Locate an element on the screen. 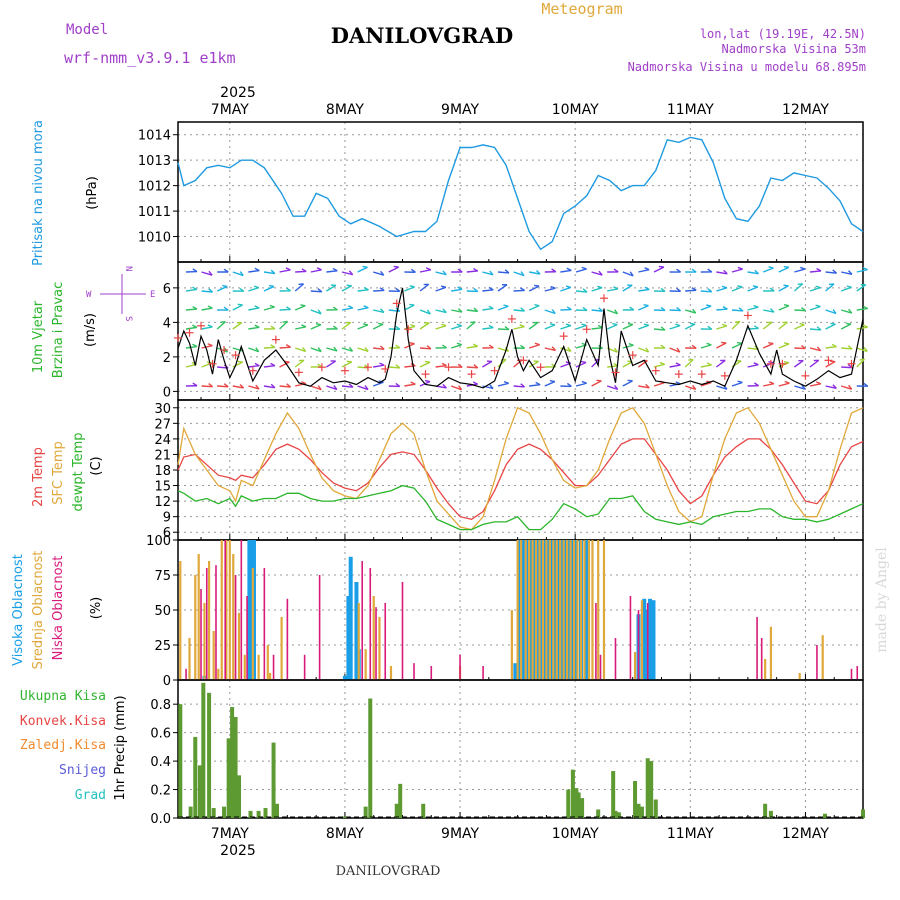 Image resolution: width=900 pixels, height=900 pixels. compass-e: E is located at coordinates (152, 295).